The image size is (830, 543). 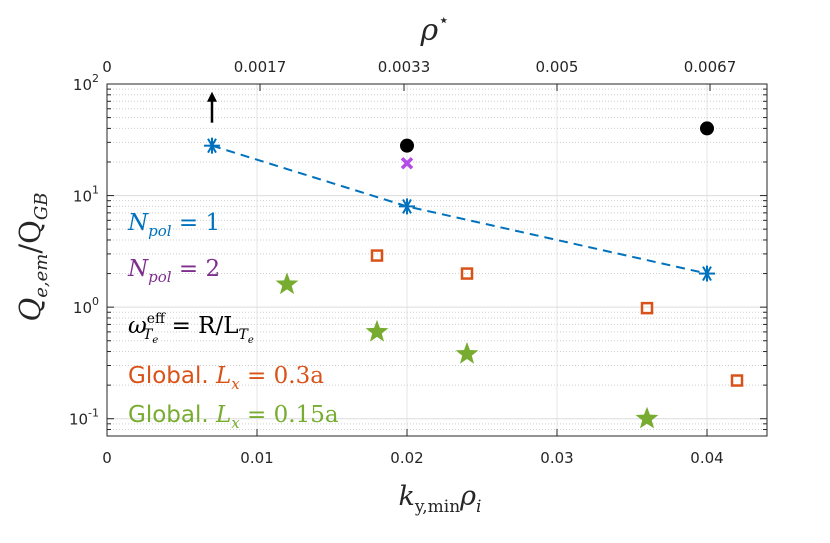 I want to click on y-tick-label: 10¹, so click(x=86, y=195).